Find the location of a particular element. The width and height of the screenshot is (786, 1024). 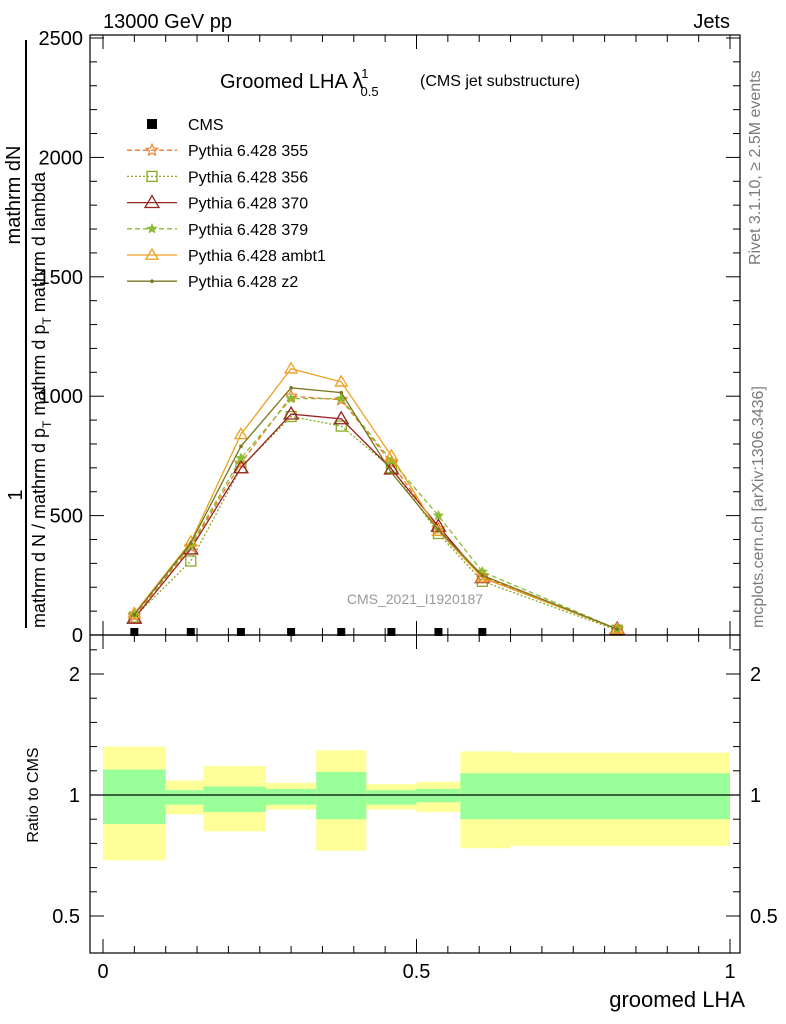

data-point-p355 is located at coordinates (482, 576).